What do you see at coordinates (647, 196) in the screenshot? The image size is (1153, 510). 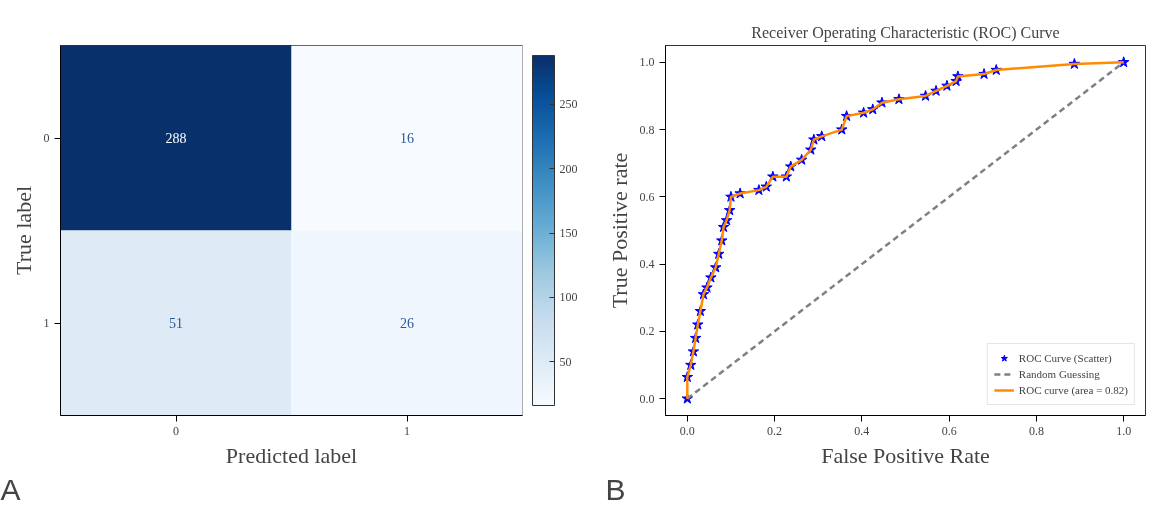 I see `y-tick-label: 0.6` at bounding box center [647, 196].